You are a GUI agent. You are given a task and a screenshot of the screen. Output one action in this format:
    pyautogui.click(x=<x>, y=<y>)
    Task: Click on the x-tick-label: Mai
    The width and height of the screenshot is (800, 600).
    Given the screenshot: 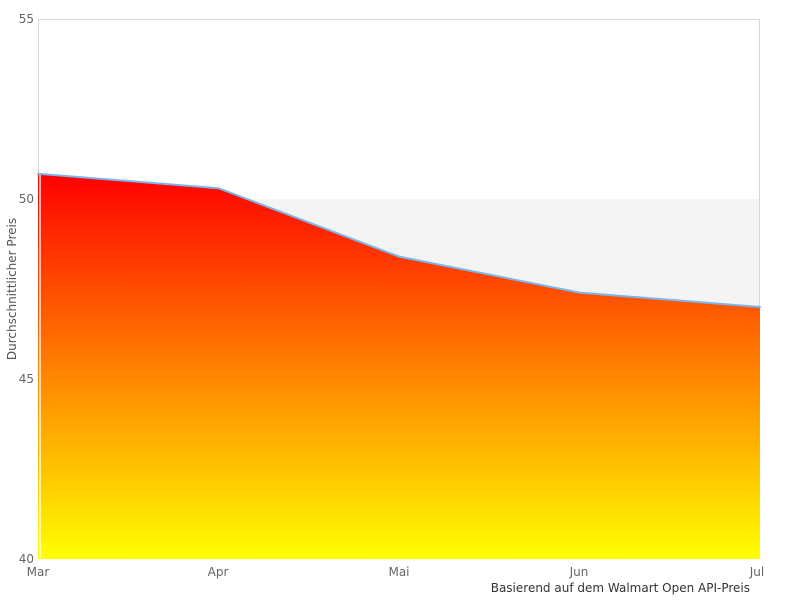 What is the action you would take?
    pyautogui.click(x=399, y=572)
    